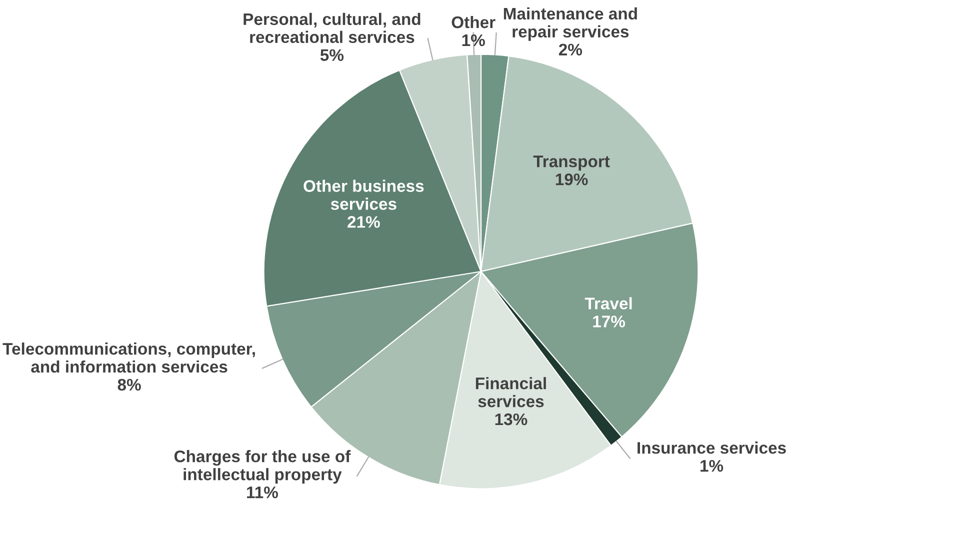 Image resolution: width=962 pixels, height=543 pixels. What do you see at coordinates (511, 392) in the screenshot?
I see `slice-label: Financial services` at bounding box center [511, 392].